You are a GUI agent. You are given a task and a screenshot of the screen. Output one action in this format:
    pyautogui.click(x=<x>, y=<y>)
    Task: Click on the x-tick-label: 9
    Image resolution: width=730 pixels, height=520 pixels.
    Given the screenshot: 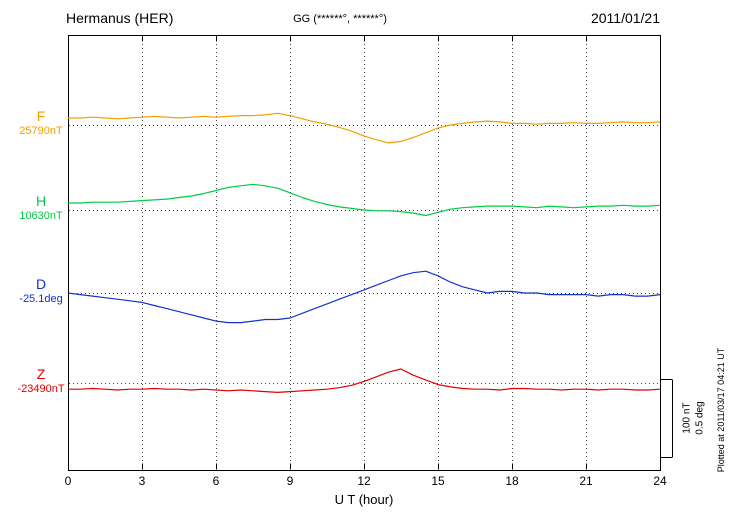 What is the action you would take?
    pyautogui.click(x=290, y=481)
    